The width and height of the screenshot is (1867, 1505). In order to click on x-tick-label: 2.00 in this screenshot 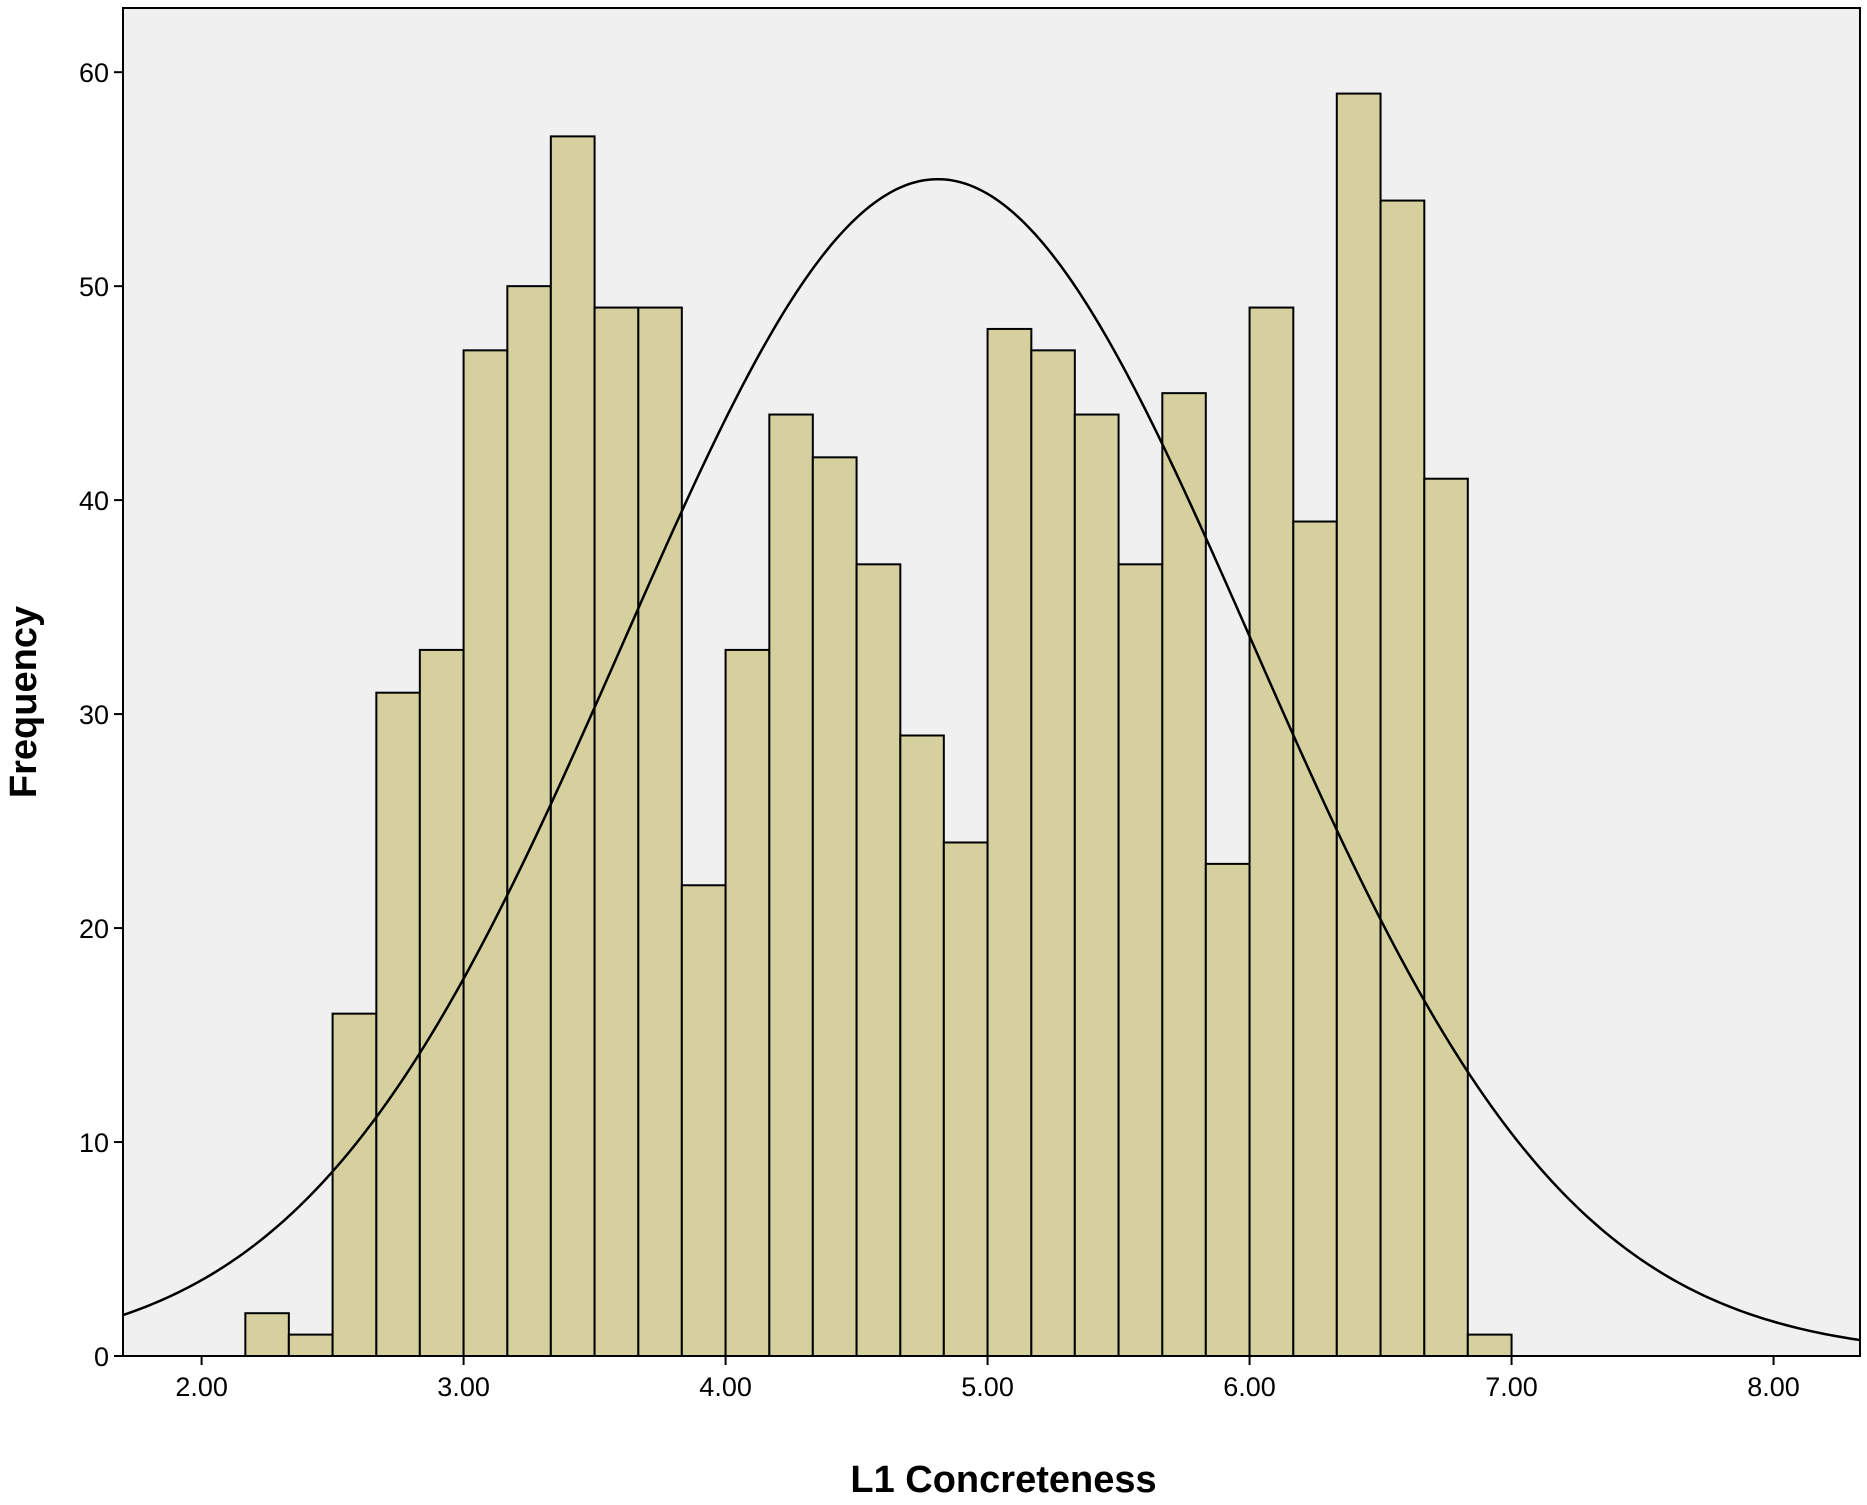, I will do `click(201, 1387)`.